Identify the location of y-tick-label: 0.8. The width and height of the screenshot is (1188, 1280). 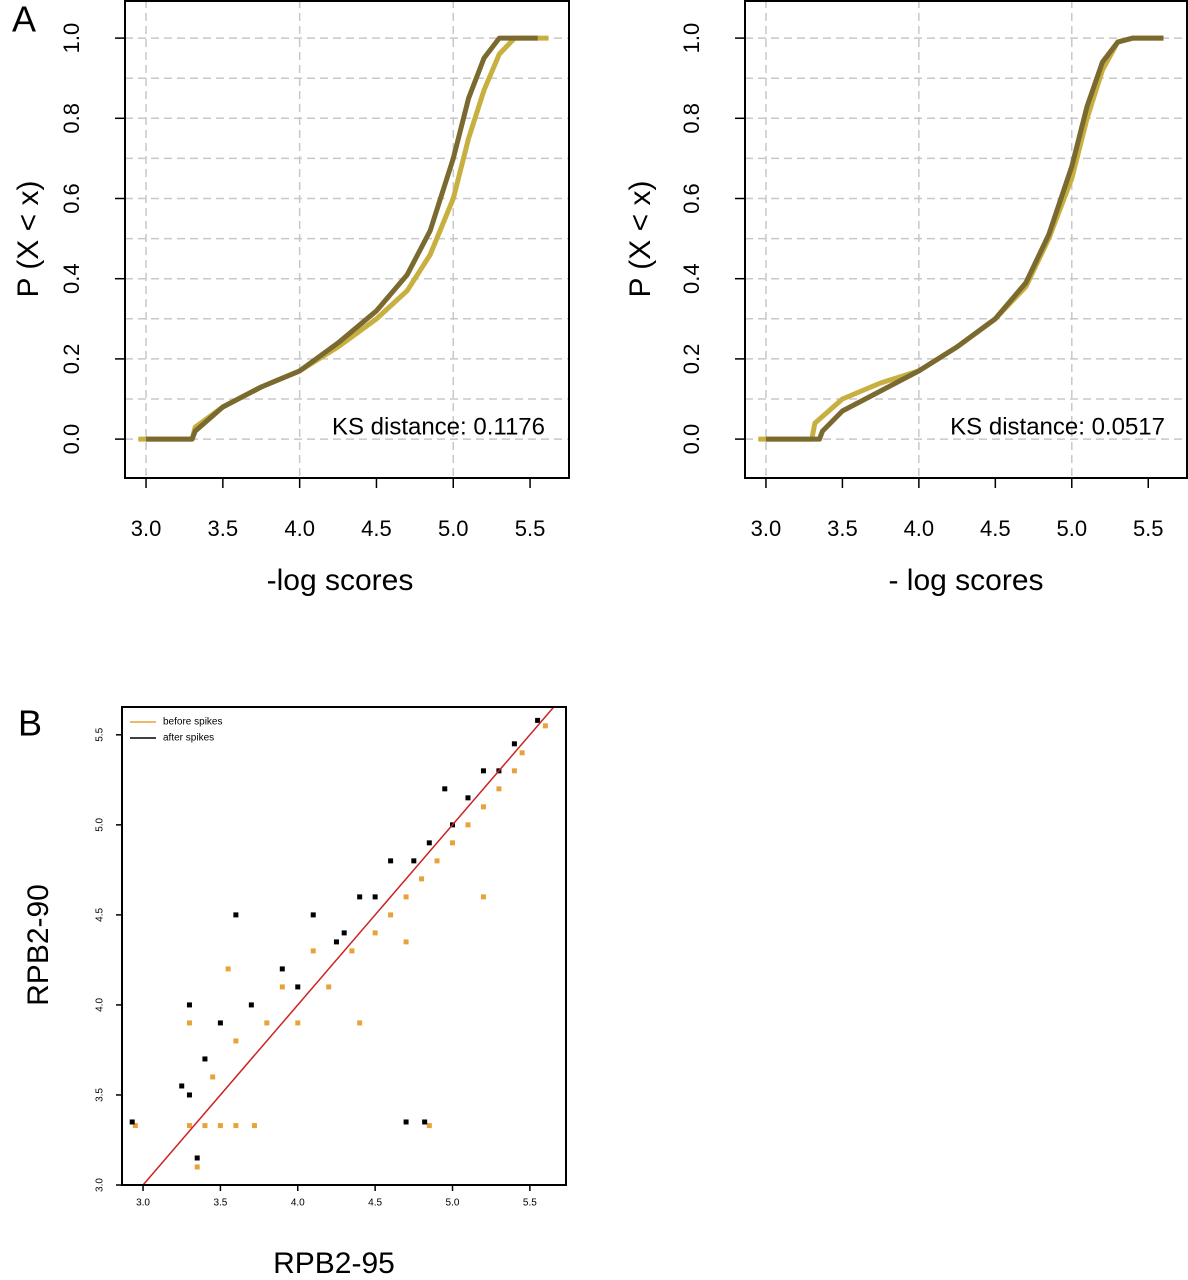
(691, 118).